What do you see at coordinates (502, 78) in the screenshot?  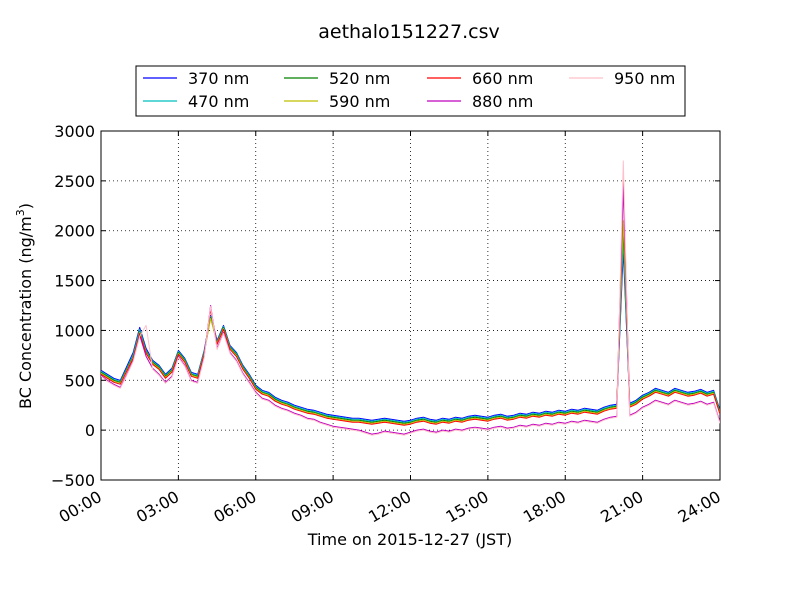 I see `legend-label: 660 nm` at bounding box center [502, 78].